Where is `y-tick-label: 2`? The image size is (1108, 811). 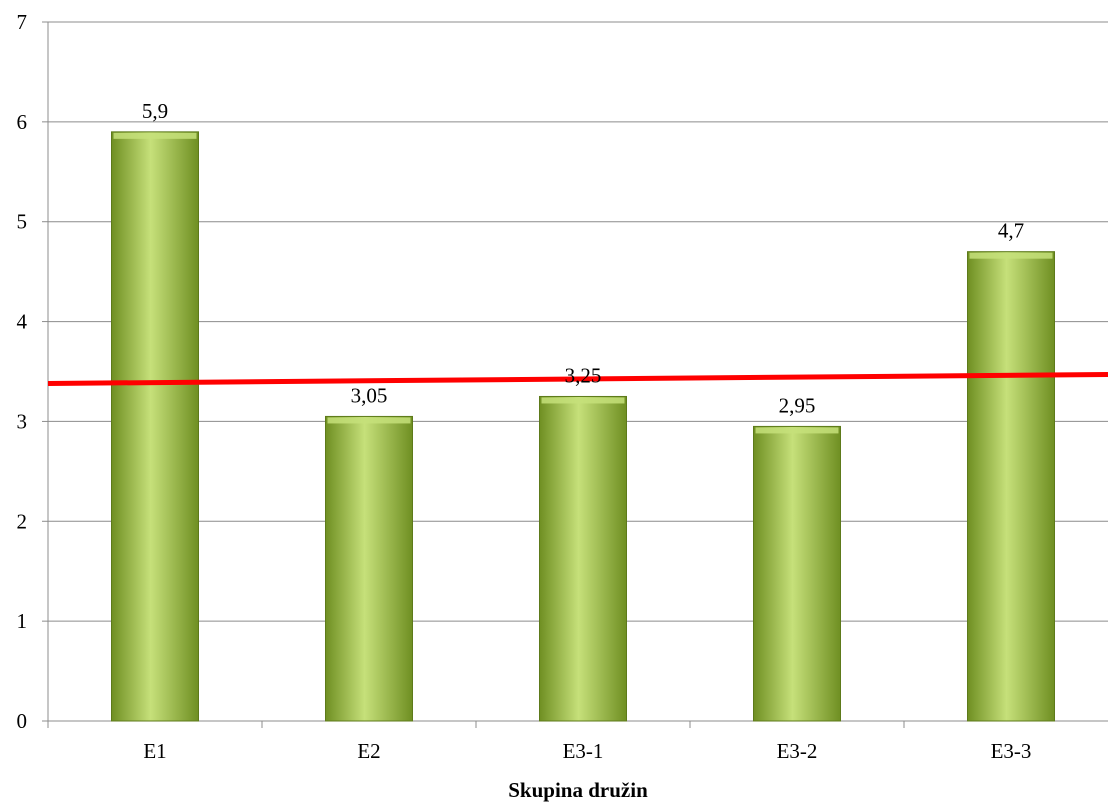
y-tick-label: 2 is located at coordinates (22, 521).